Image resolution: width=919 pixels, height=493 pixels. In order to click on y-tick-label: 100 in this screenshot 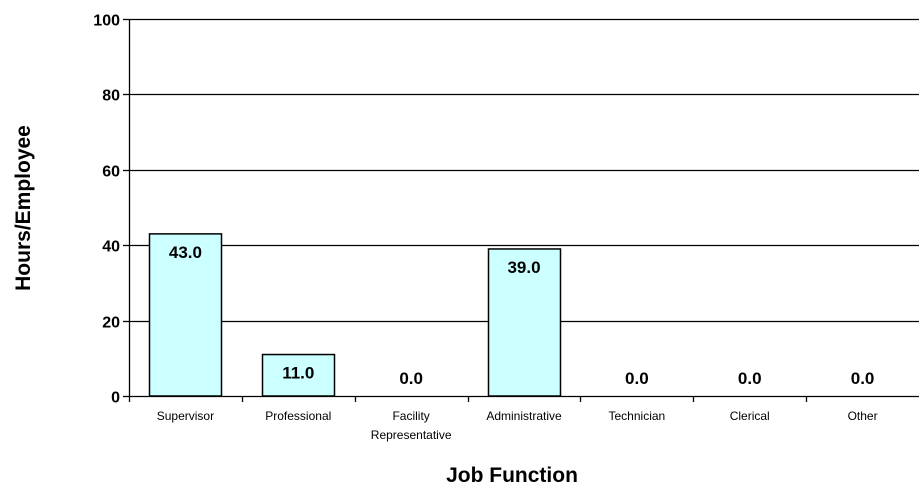, I will do `click(106, 21)`.